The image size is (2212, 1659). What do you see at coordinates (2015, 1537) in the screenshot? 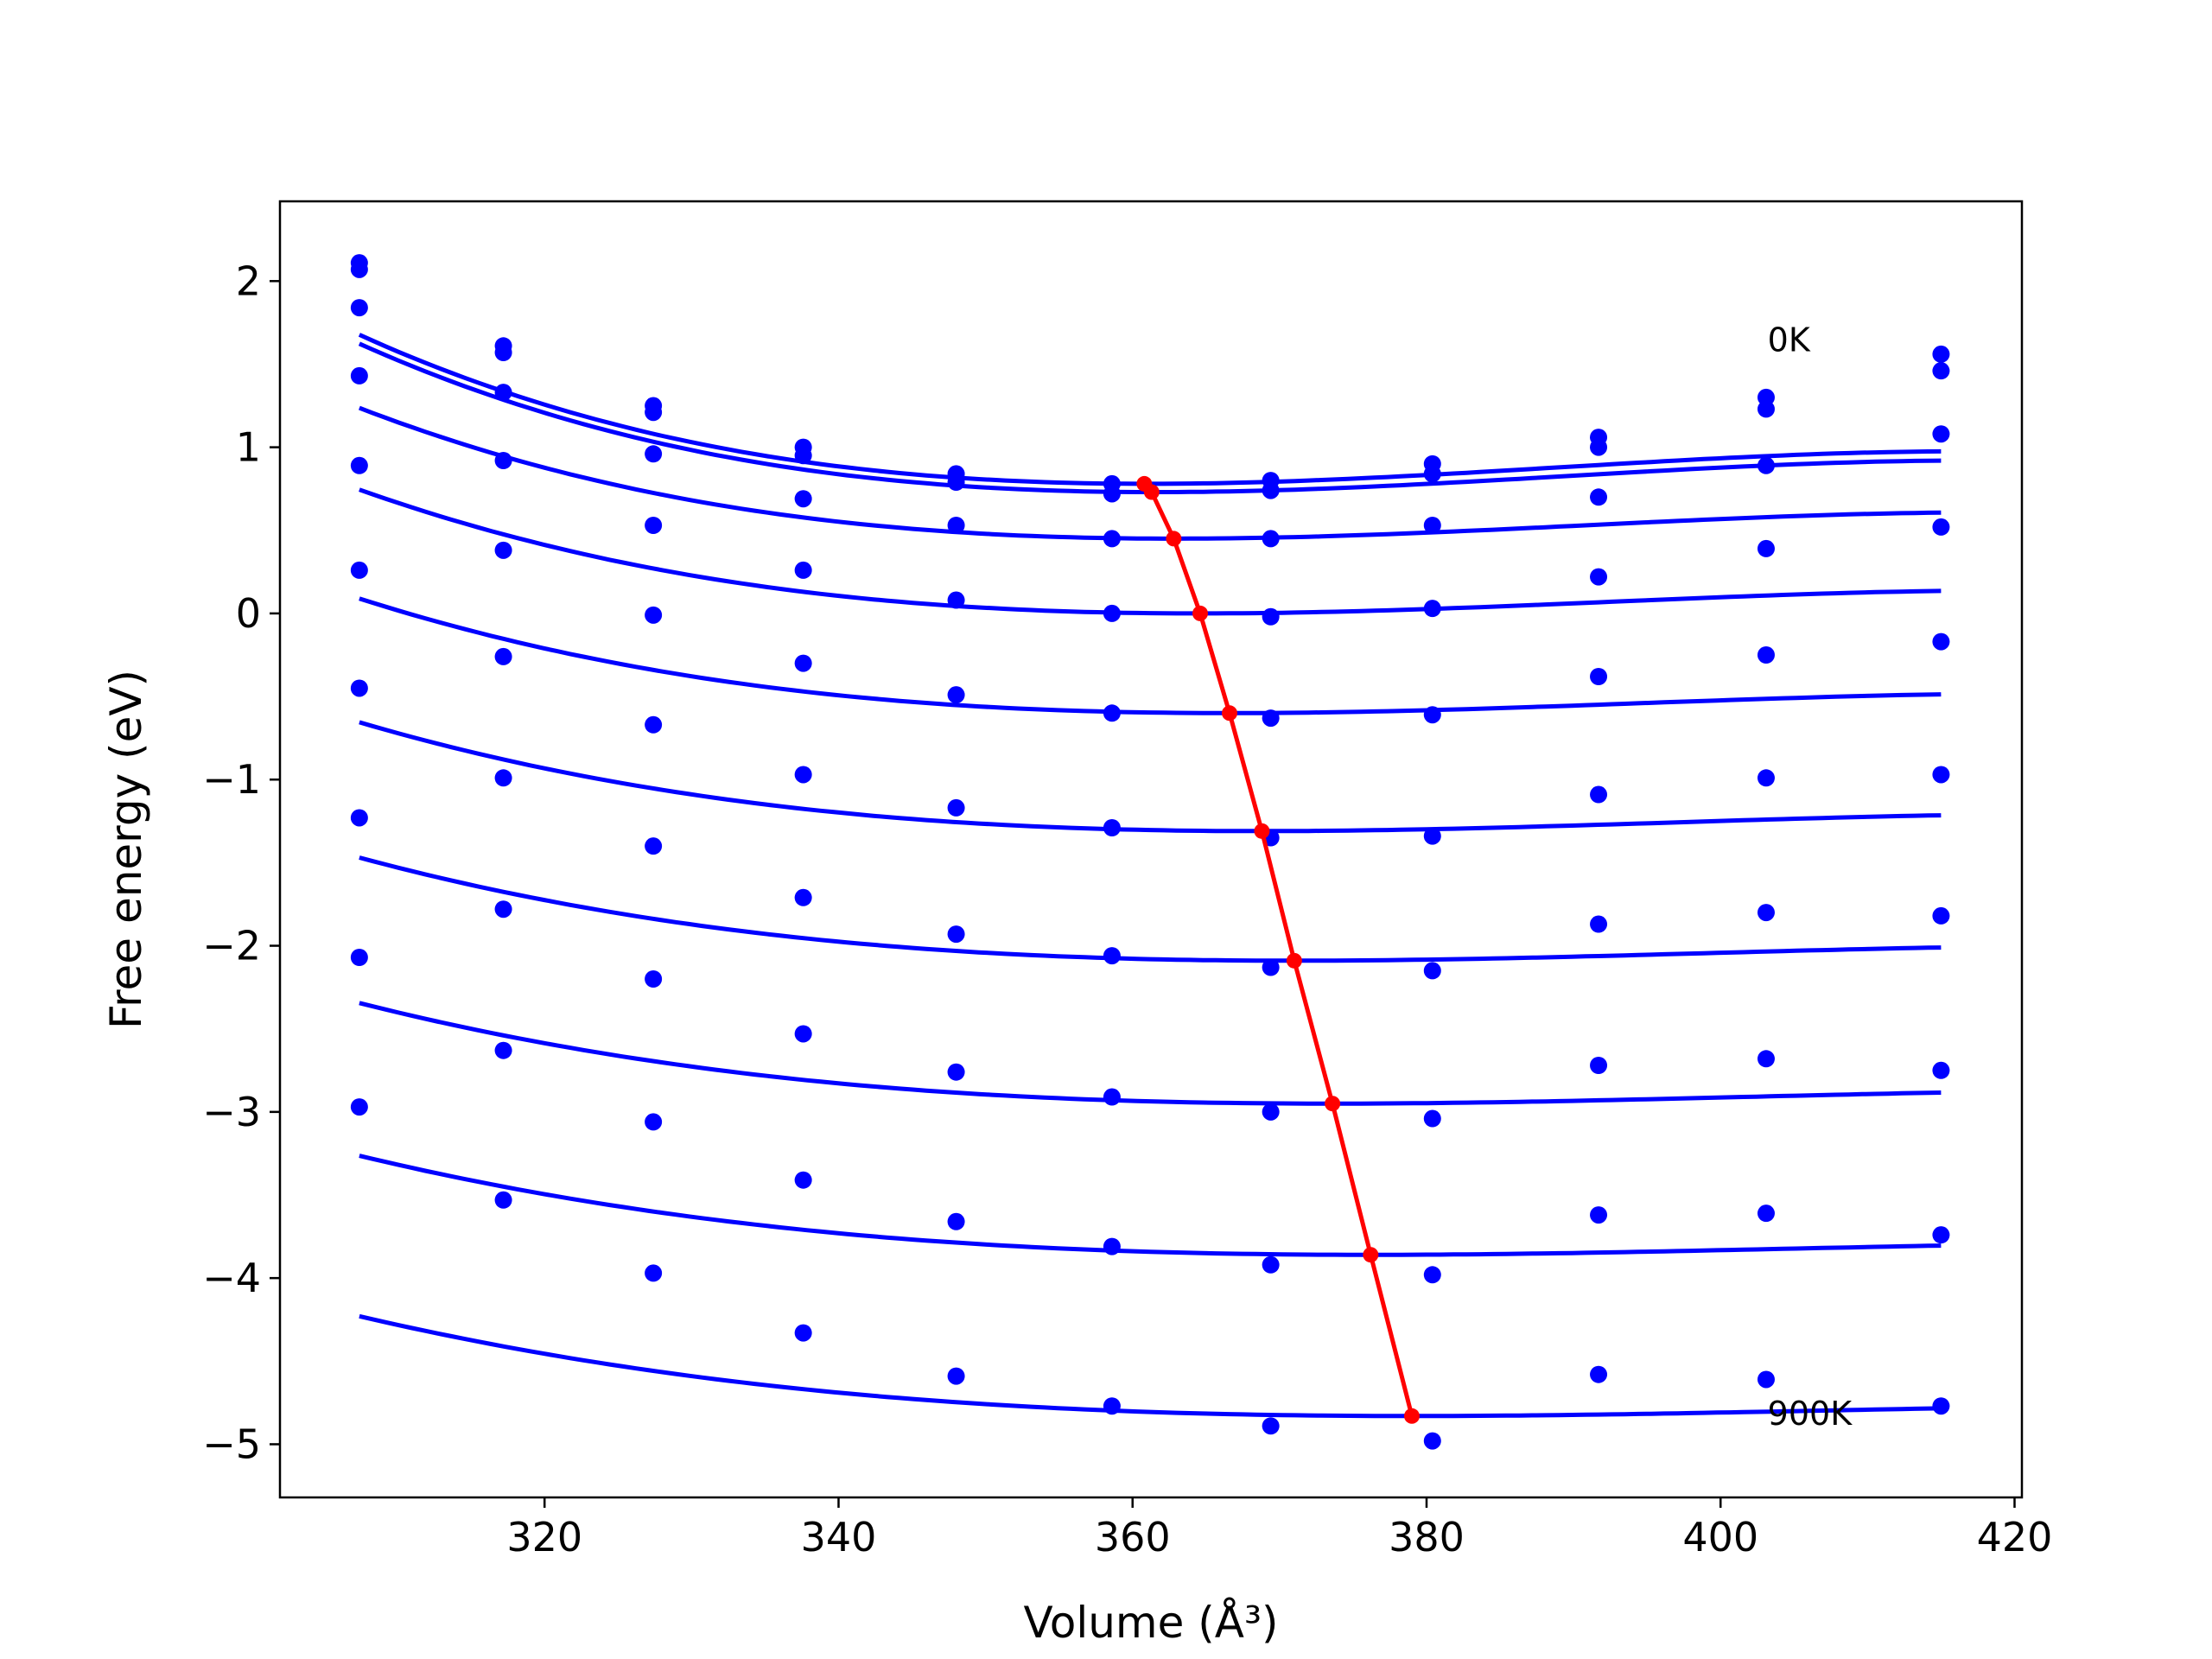
I see `x-tick-label: 420` at bounding box center [2015, 1537].